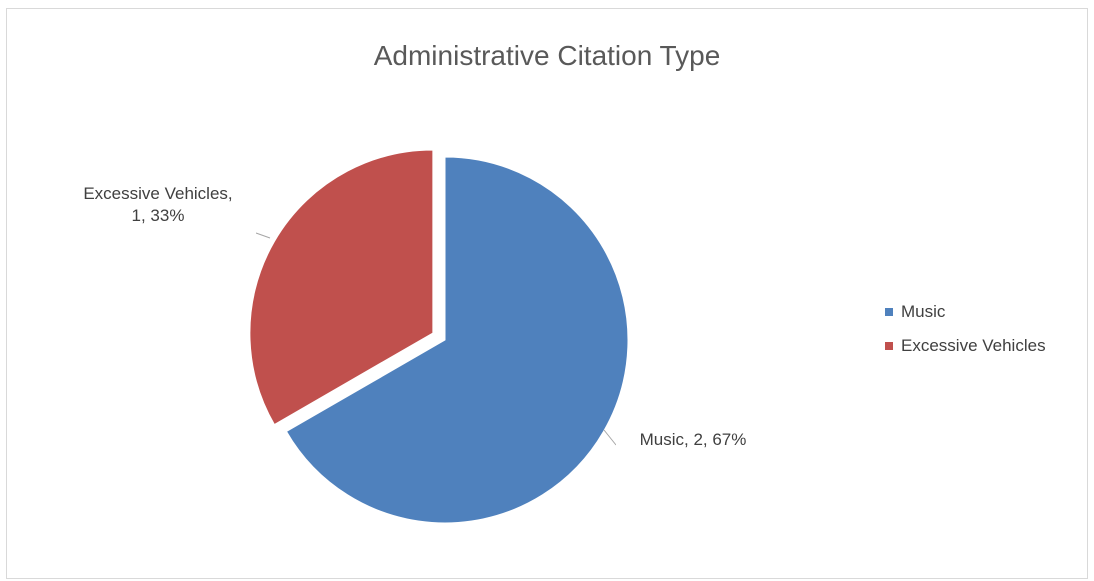  I want to click on legend-label-music: Music, so click(923, 311).